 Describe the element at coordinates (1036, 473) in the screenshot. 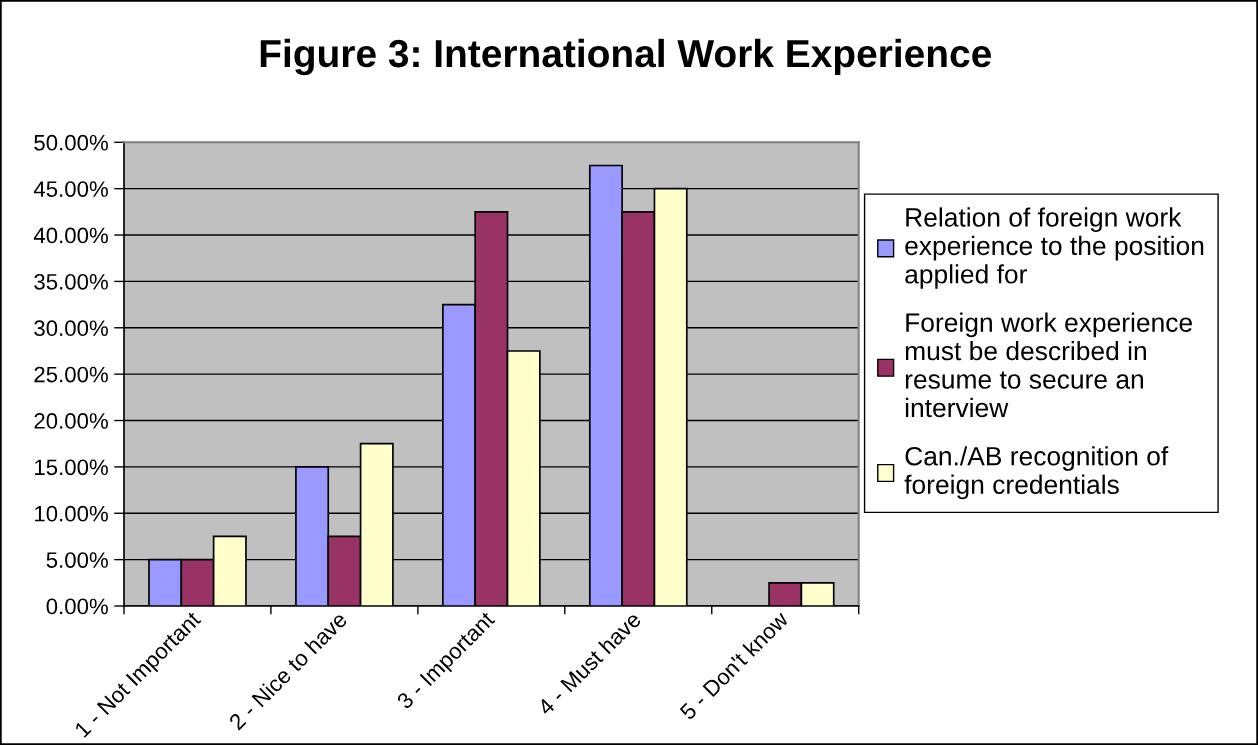

I see `legend-label: Can./AB recognition of foreign credentials` at that location.